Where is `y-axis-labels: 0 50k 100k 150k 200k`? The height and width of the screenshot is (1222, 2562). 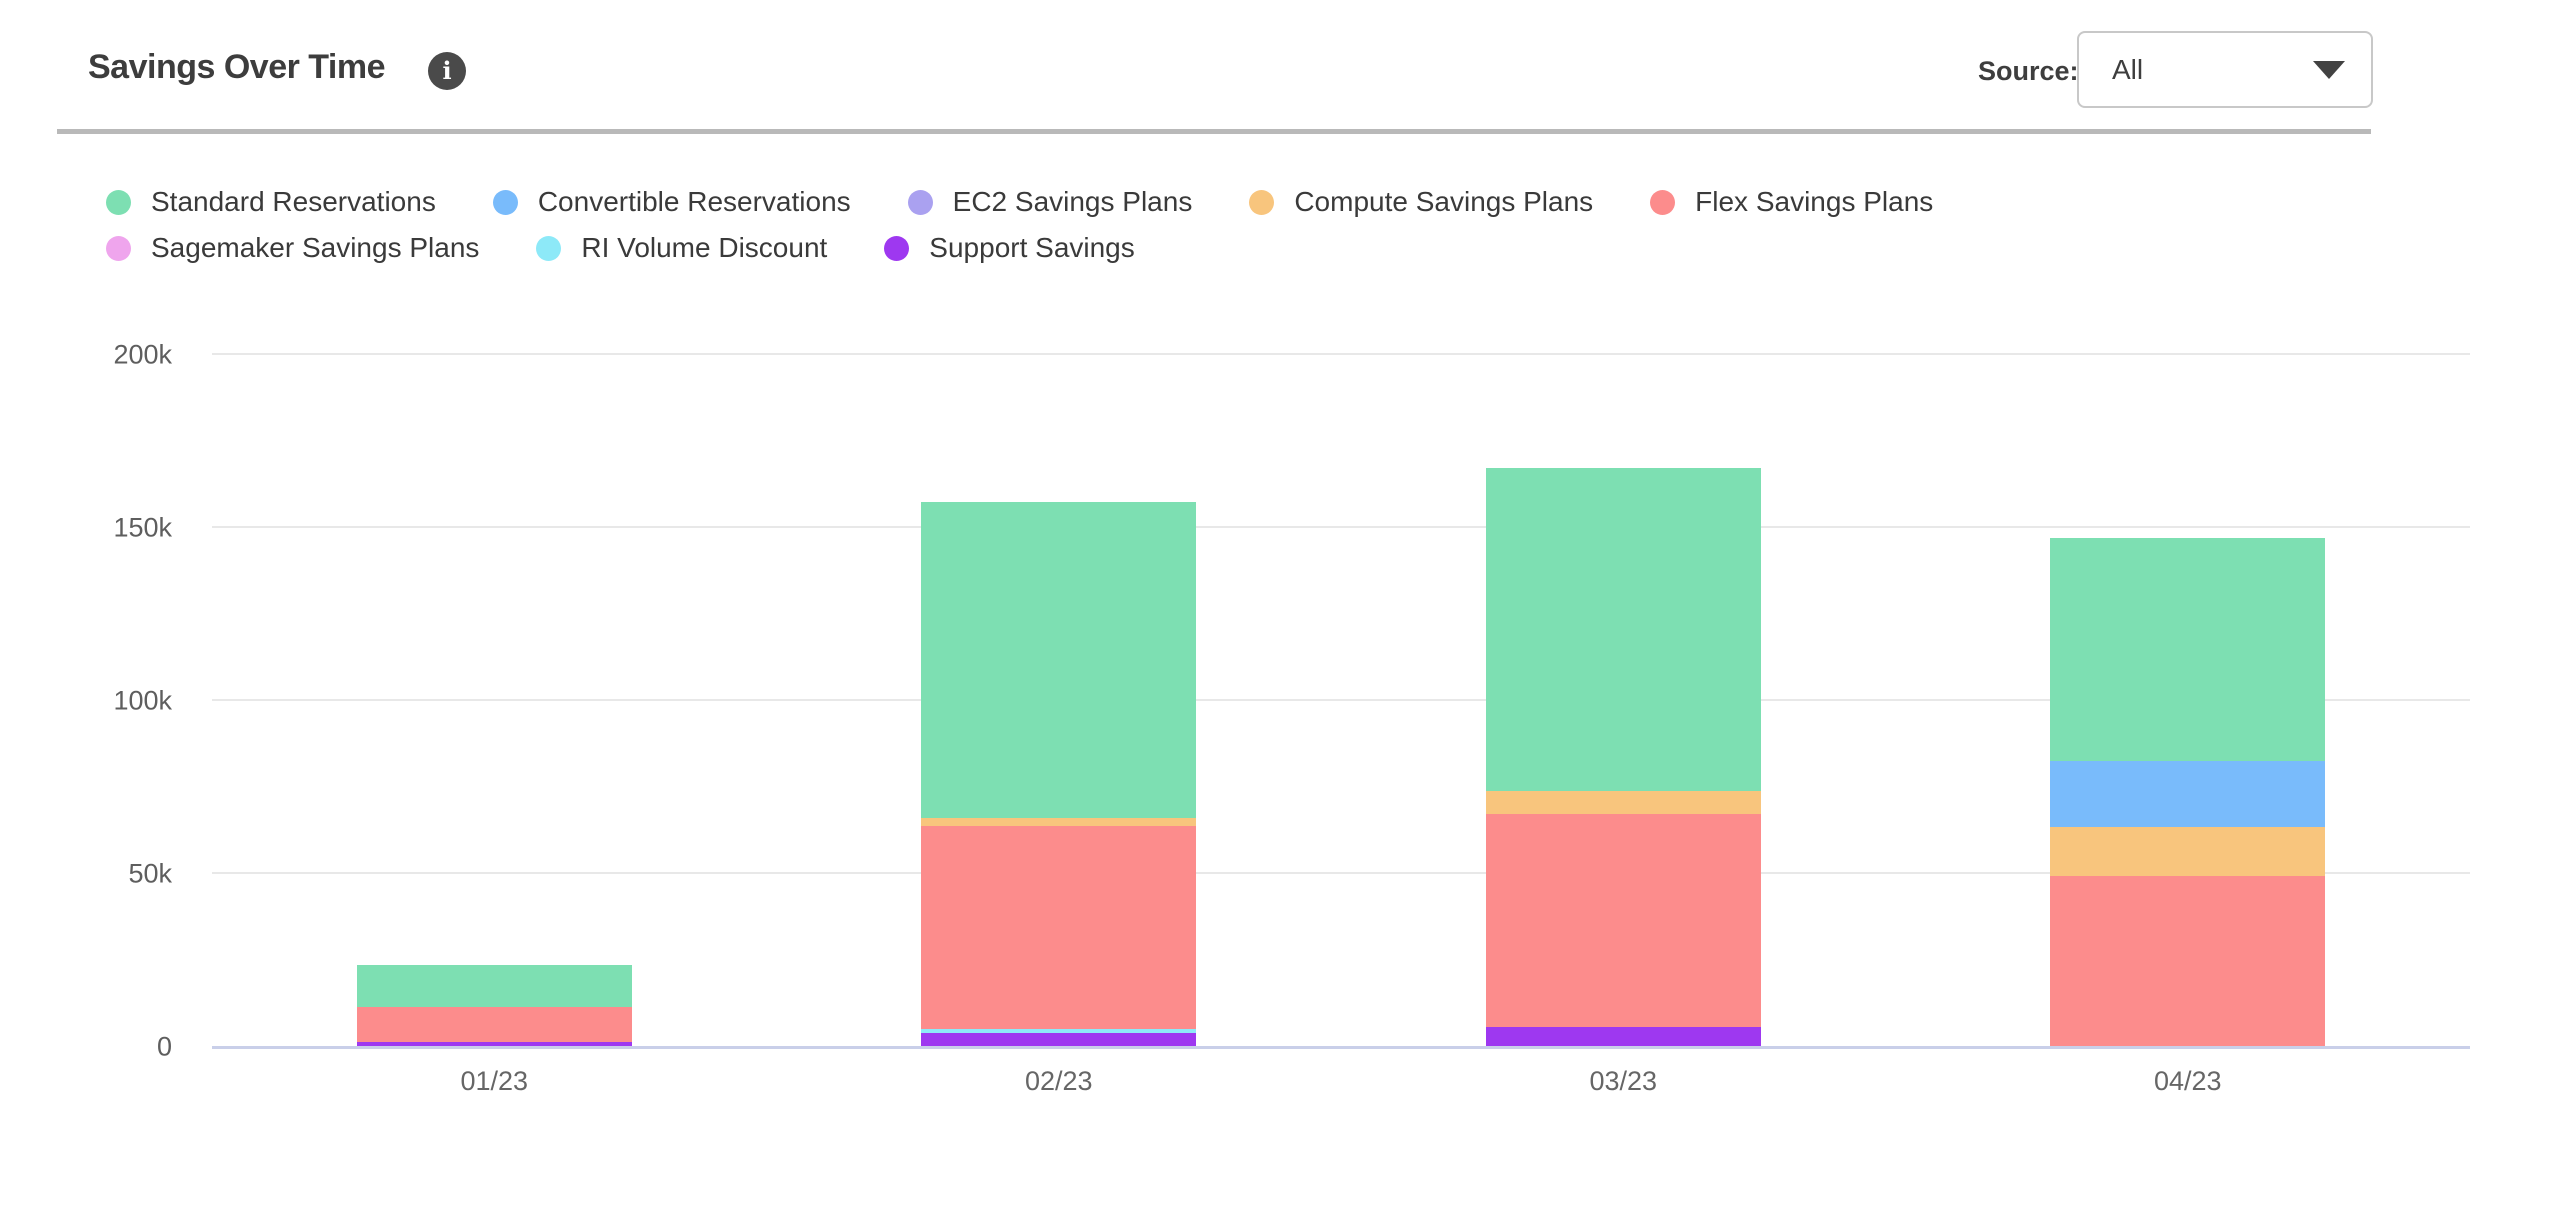 y-axis-labels: 0 50k 100k 150k 200k is located at coordinates (86, 681).